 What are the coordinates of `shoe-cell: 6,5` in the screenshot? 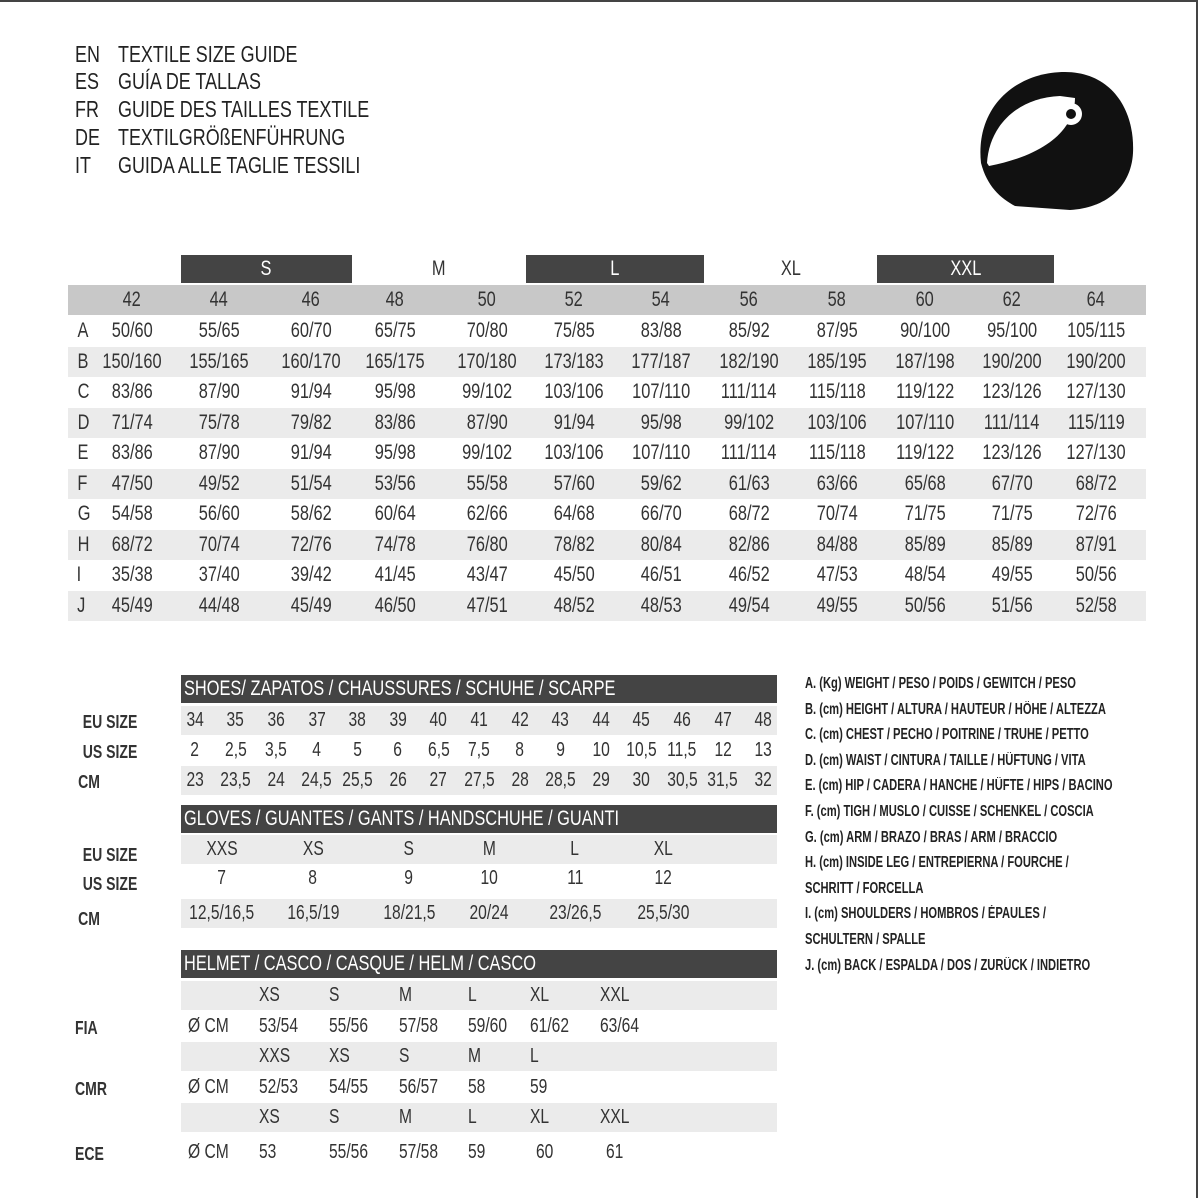 It's located at (438, 750).